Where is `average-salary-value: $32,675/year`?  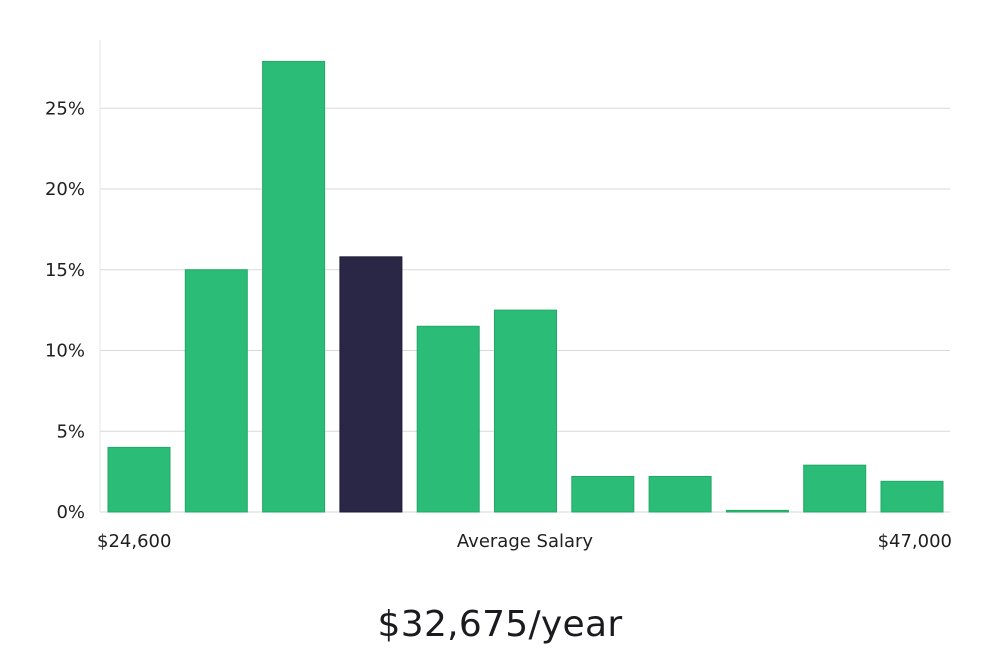 average-salary-value: $32,675/year is located at coordinates (500, 624).